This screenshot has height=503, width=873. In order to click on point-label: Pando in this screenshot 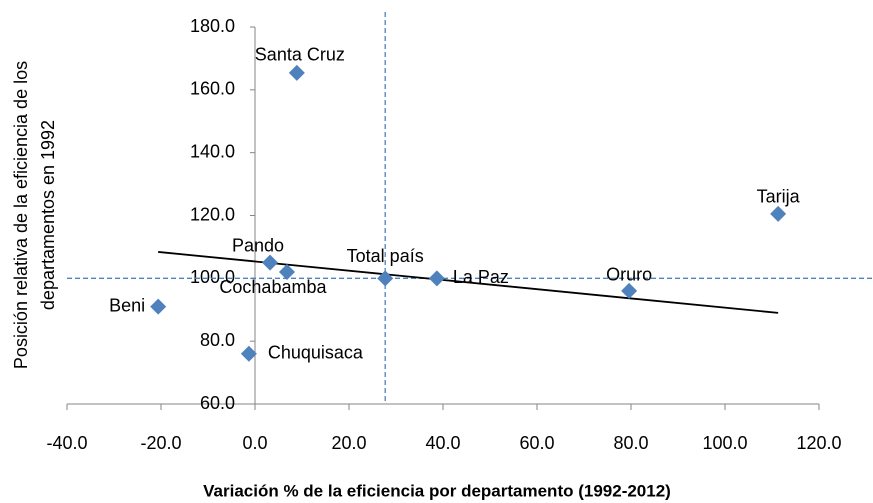, I will do `click(258, 245)`.